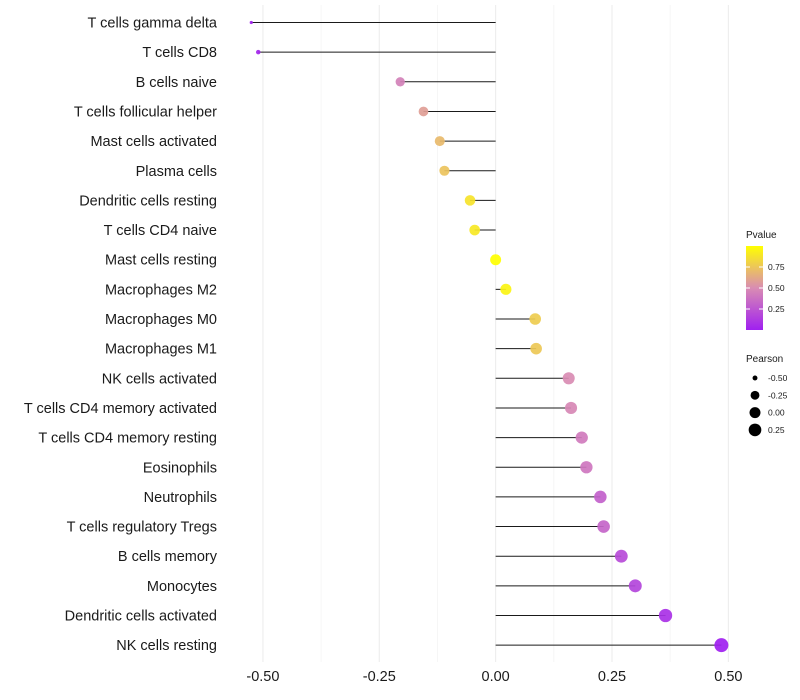 Image resolution: width=800 pixels, height=700 pixels. What do you see at coordinates (161, 350) in the screenshot?
I see `category-label: Macrophages M1` at bounding box center [161, 350].